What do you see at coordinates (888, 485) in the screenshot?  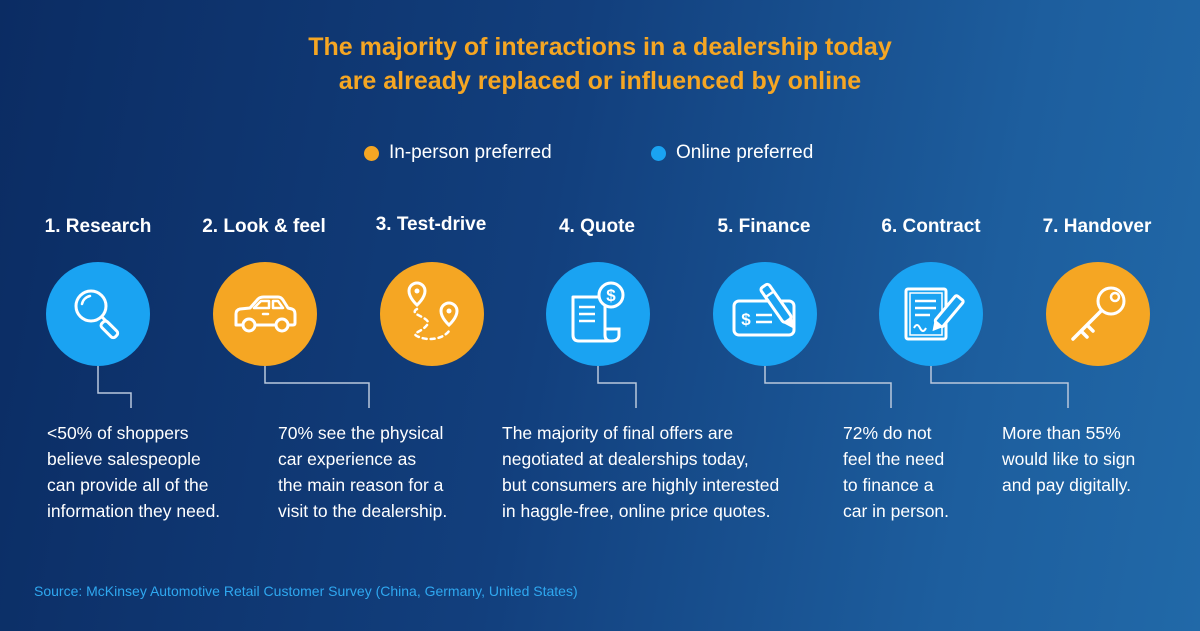 I see `desc-line: to finance a` at bounding box center [888, 485].